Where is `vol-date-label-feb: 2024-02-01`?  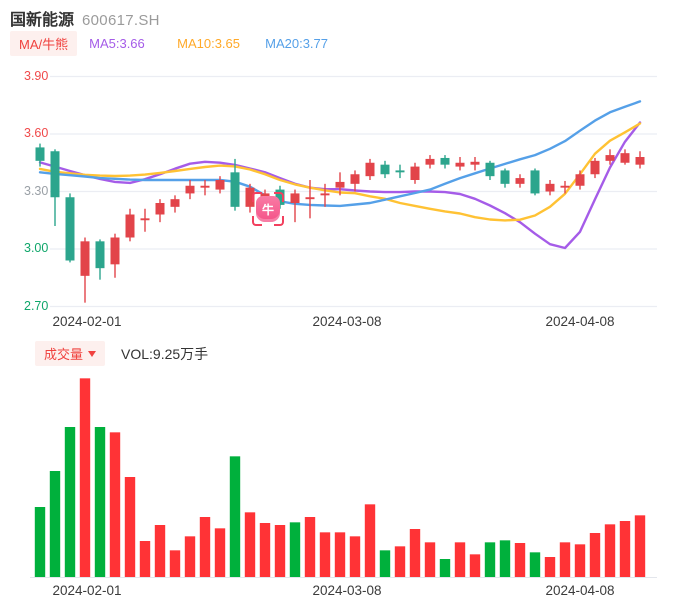 vol-date-label-feb: 2024-02-01 is located at coordinates (87, 590).